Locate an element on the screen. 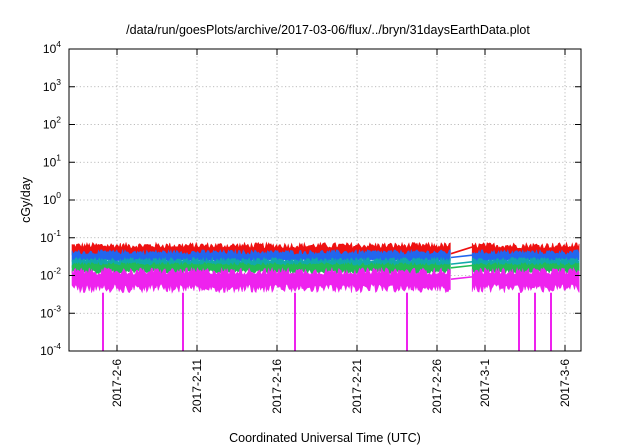 The image size is (640, 448). x-tick-label: 2017-3-6 is located at coordinates (565, 383).